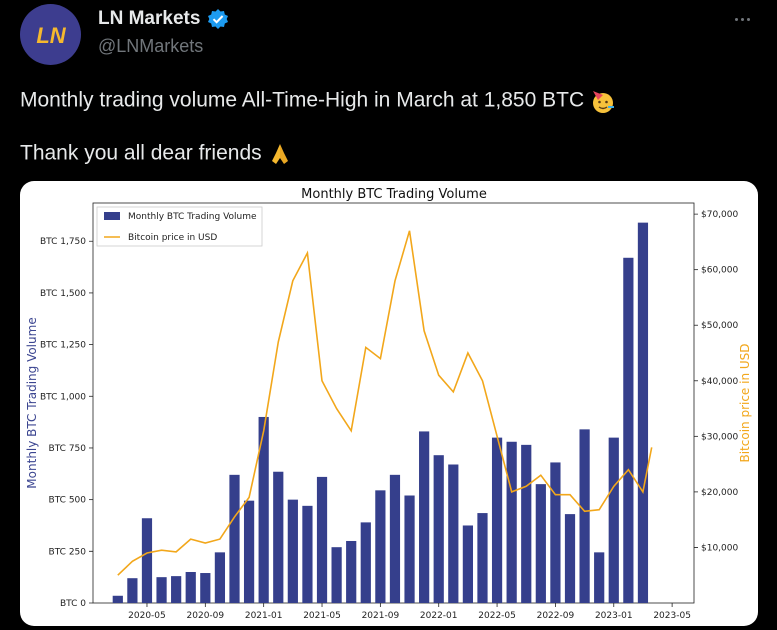  I want to click on y-axis-label-left: Monthly BTC Trading Volume, so click(32, 402).